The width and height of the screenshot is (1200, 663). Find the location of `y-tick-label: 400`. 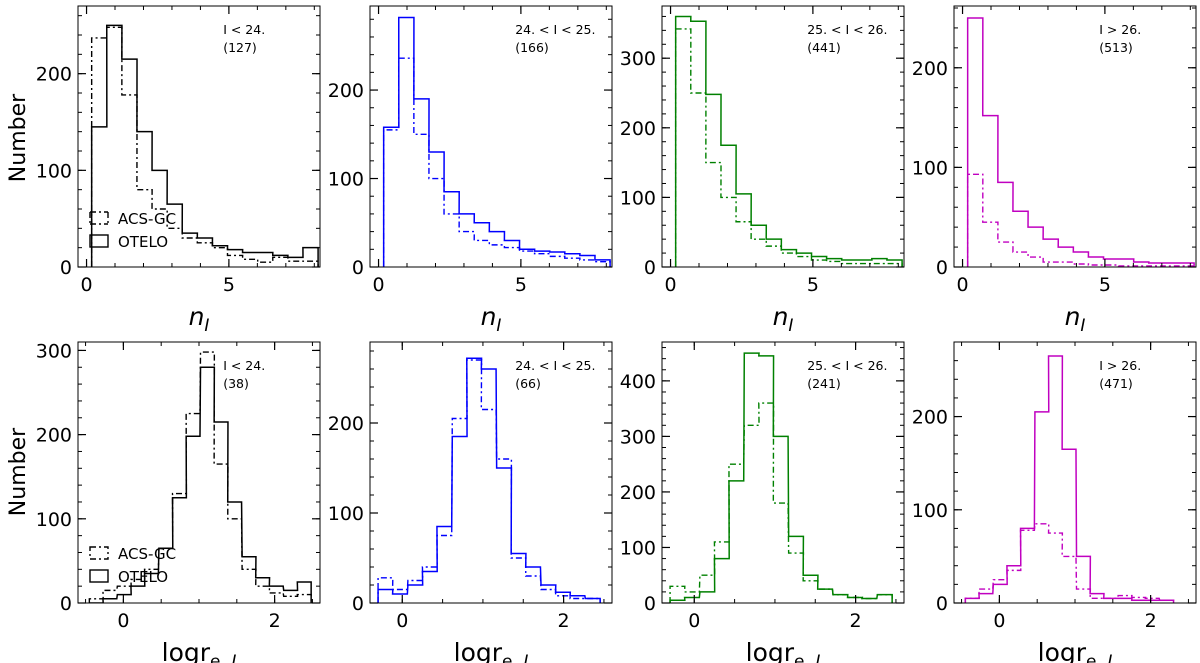

y-tick-label: 400 is located at coordinates (638, 382).